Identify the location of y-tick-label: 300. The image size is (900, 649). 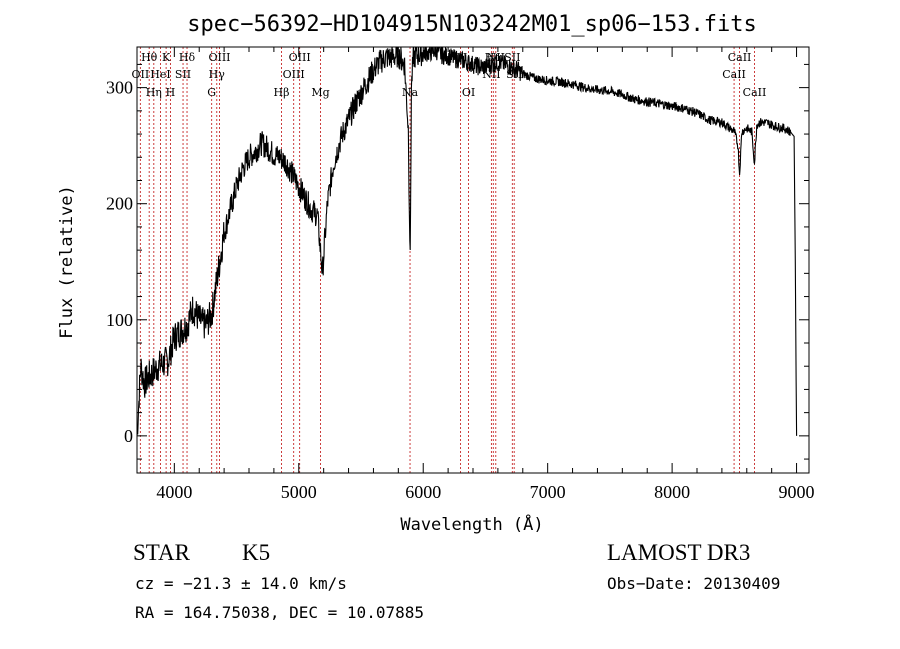
(119, 88).